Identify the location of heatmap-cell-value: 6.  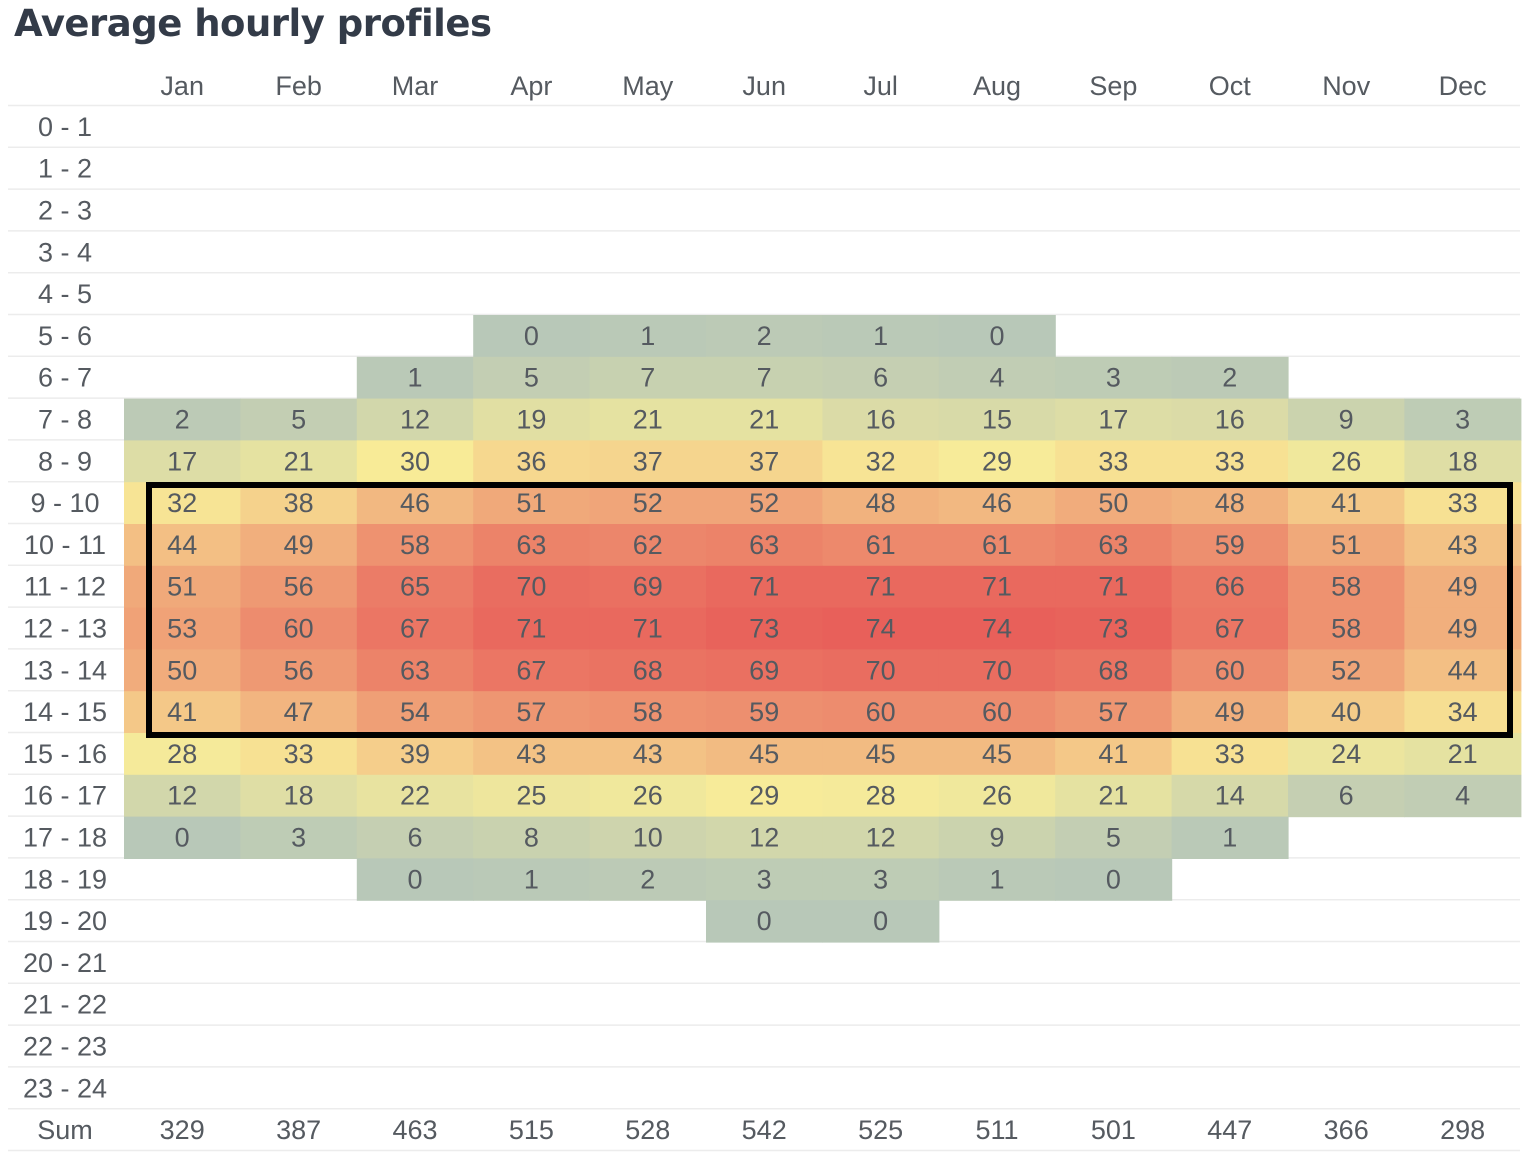
(414, 838).